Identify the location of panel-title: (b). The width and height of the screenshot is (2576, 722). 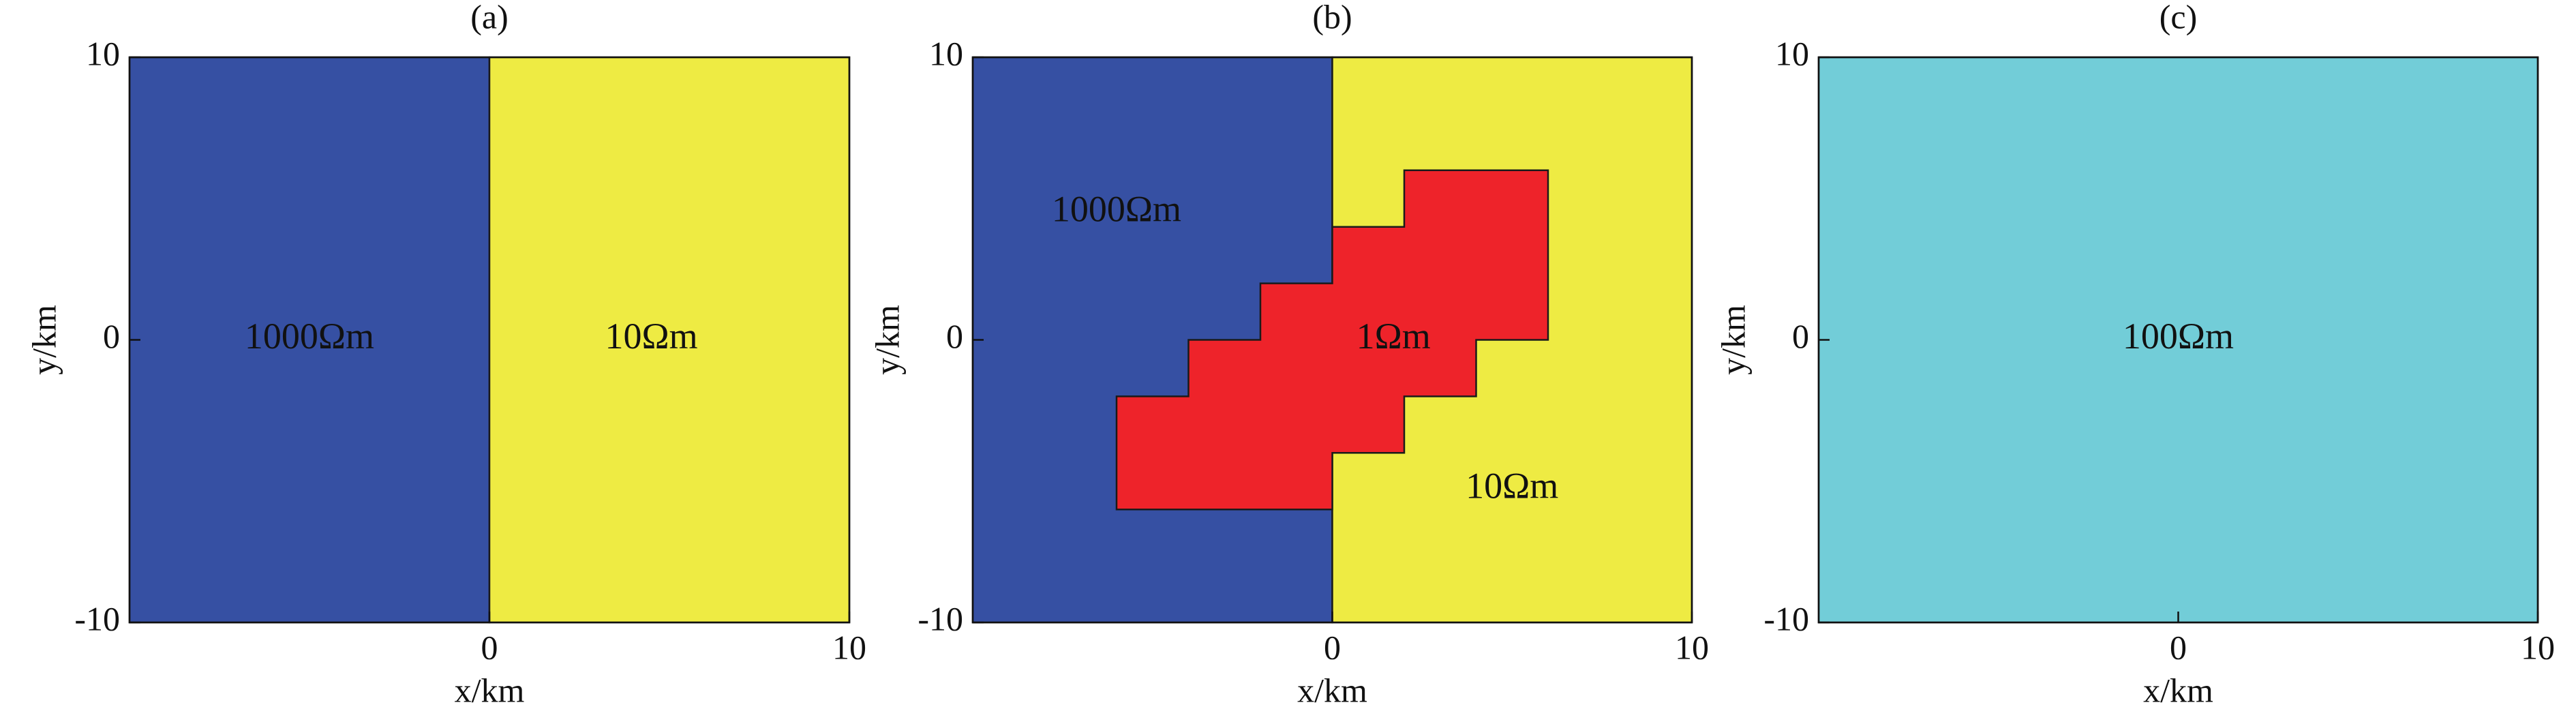
(1332, 17).